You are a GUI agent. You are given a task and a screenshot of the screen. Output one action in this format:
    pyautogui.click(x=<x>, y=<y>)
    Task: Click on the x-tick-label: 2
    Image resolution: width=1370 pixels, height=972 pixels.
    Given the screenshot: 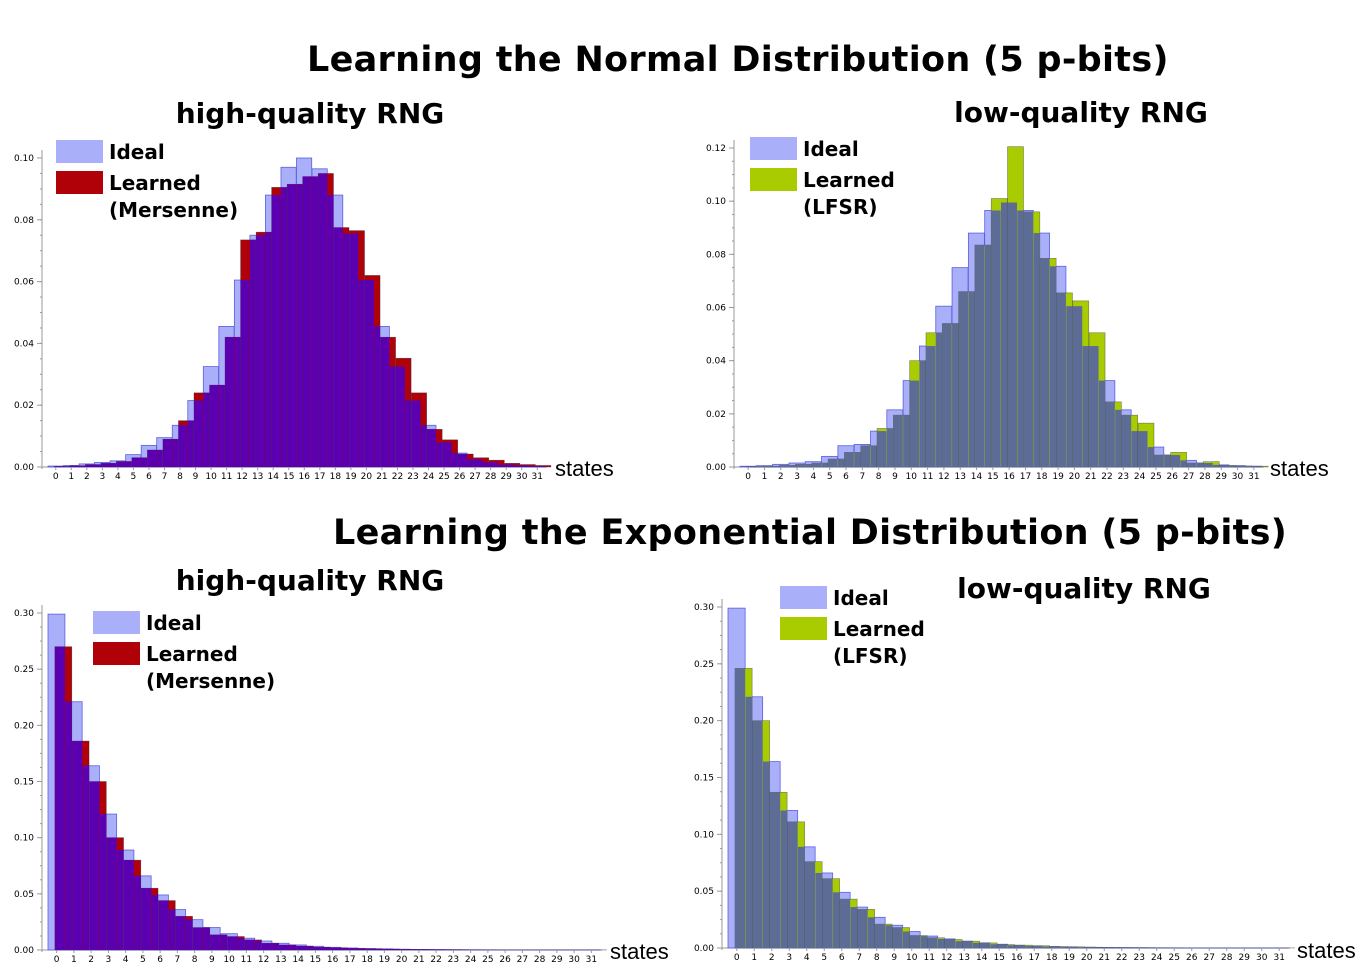 What is the action you would take?
    pyautogui.click(x=91, y=960)
    